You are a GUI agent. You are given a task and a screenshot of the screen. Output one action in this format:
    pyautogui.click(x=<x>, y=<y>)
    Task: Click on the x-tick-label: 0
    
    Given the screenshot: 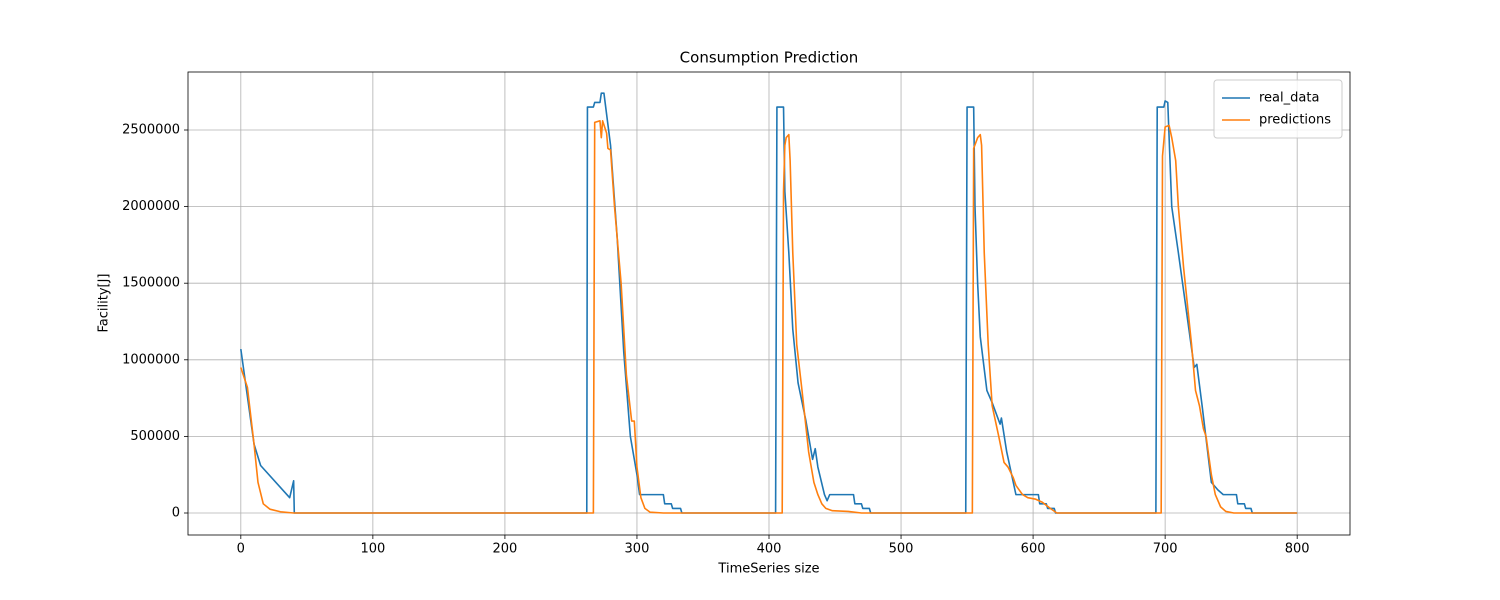 What is the action you would take?
    pyautogui.click(x=241, y=549)
    